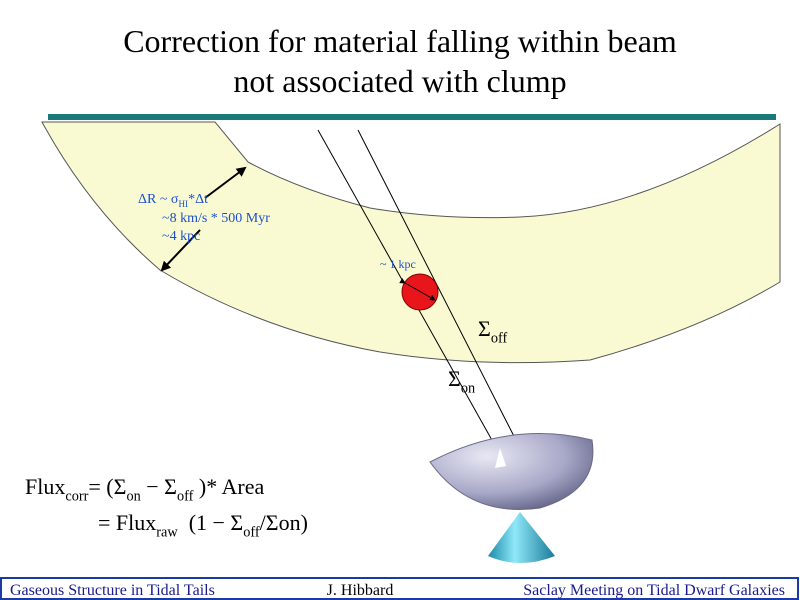 The image size is (800, 600). I want to click on subscript: raw, so click(167, 533).